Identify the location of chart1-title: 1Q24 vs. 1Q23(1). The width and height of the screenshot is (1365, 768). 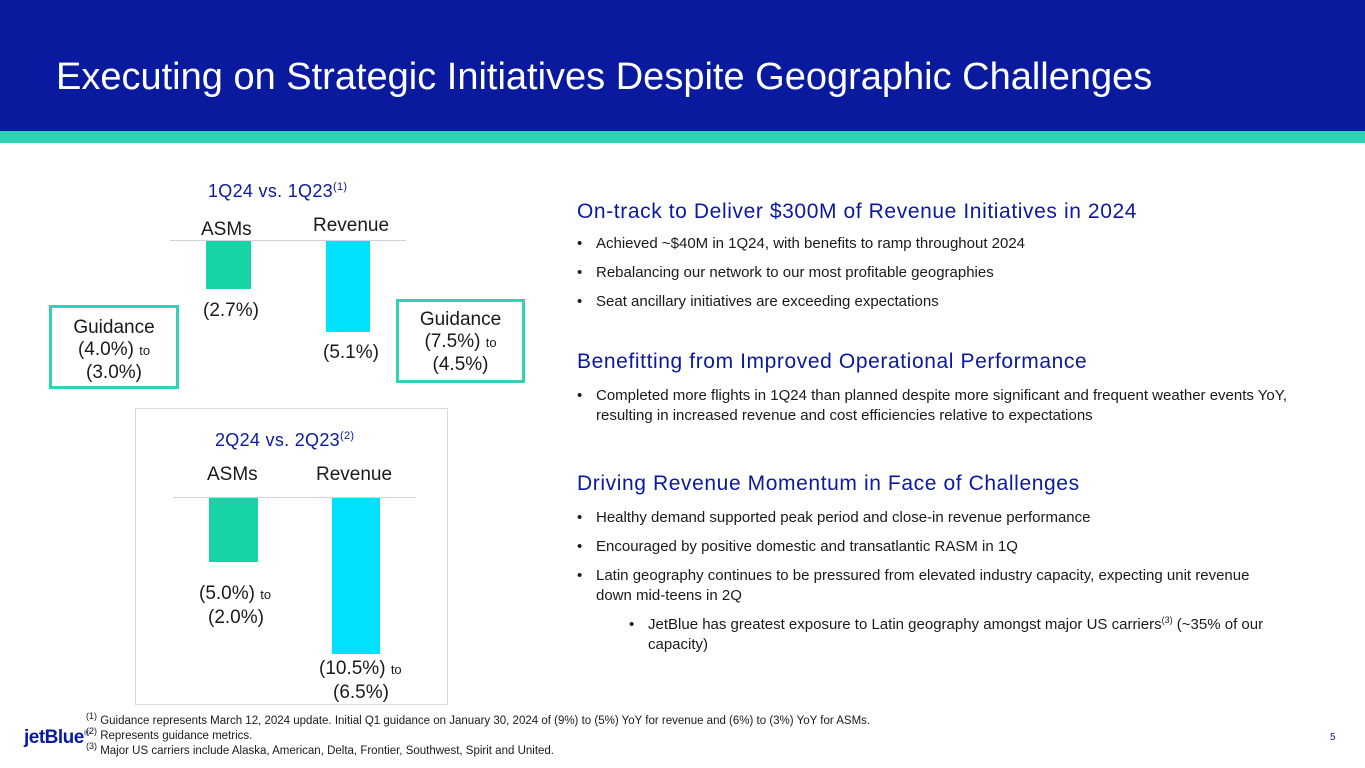
(277, 191).